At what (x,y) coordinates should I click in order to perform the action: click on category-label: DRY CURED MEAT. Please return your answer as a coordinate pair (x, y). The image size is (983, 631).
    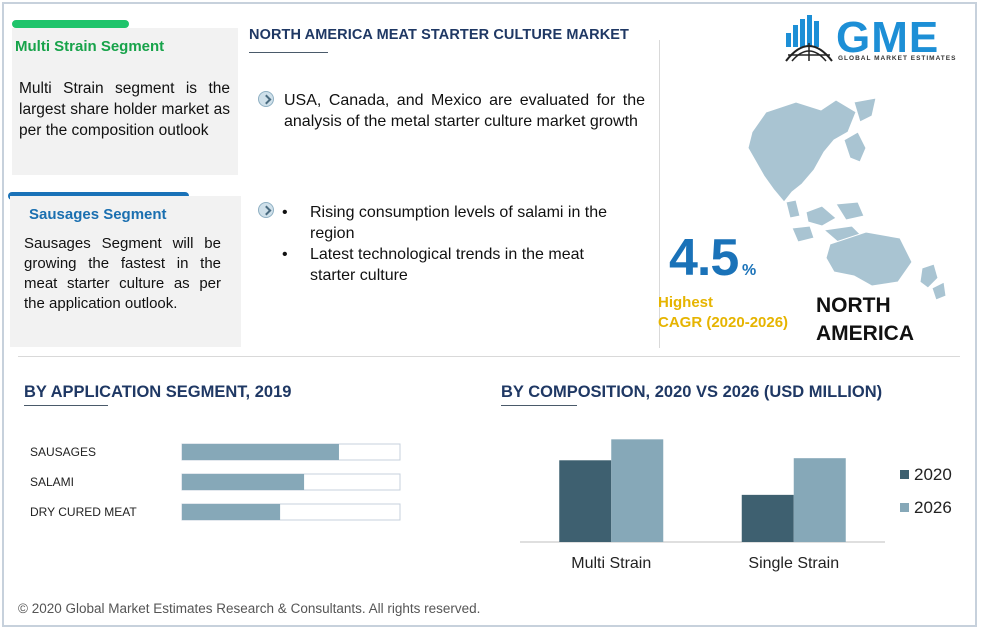
    Looking at the image, I should click on (83, 512).